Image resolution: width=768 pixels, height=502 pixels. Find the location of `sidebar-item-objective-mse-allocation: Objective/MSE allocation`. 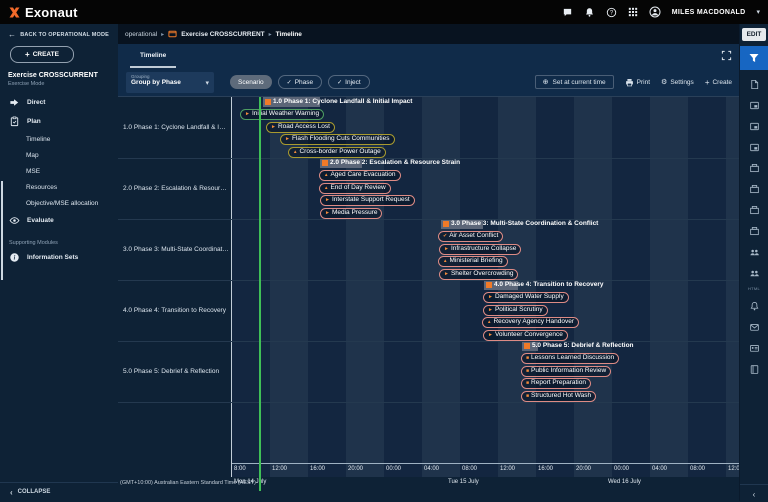

sidebar-item-objective-mse-allocation: Objective/MSE allocation is located at coordinates (62, 203).